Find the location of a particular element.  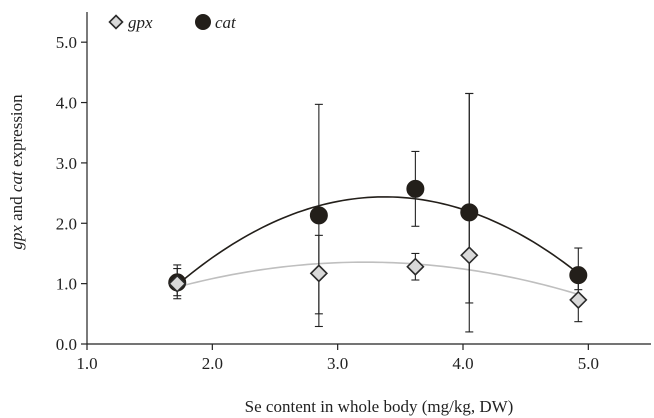

x-tick-label: 2.0 is located at coordinates (212, 363).